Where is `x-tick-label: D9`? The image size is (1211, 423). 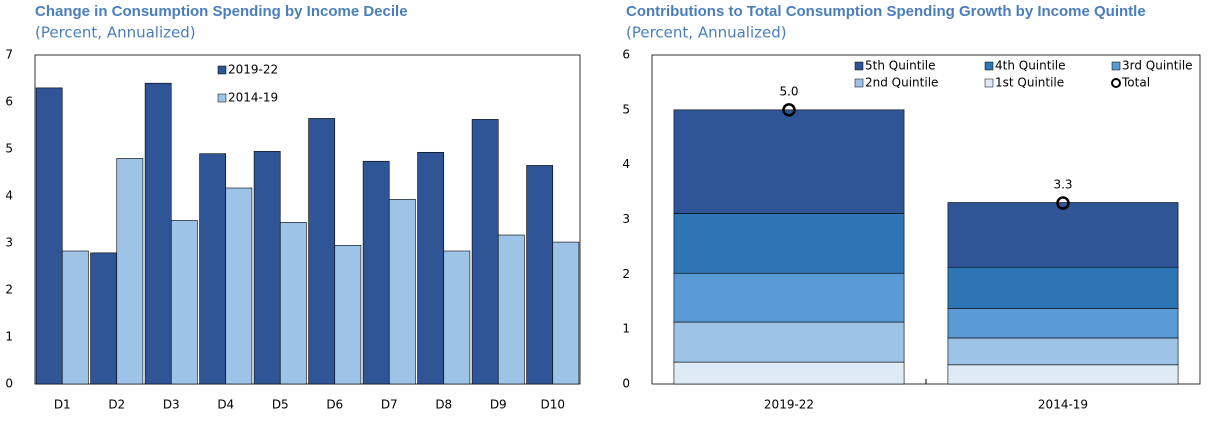 x-tick-label: D9 is located at coordinates (498, 405).